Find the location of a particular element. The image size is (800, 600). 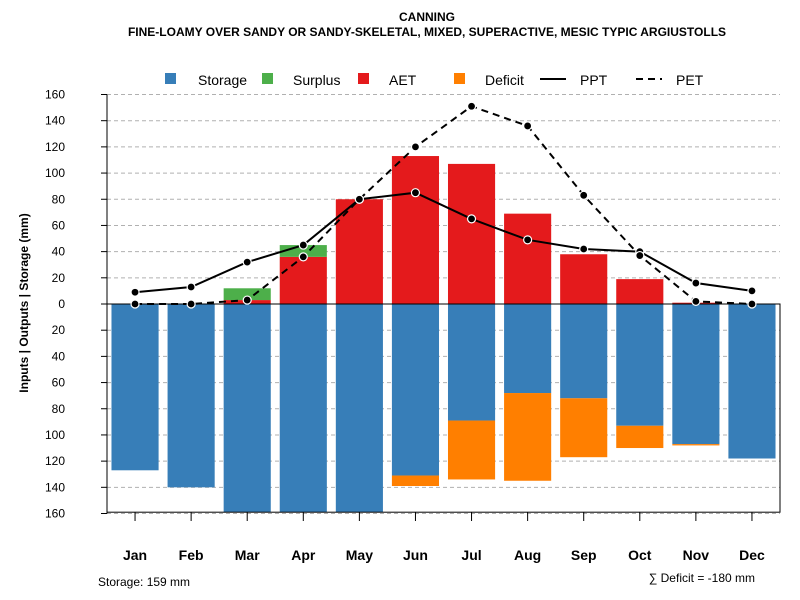

x-tick-label: Oct is located at coordinates (640, 555).